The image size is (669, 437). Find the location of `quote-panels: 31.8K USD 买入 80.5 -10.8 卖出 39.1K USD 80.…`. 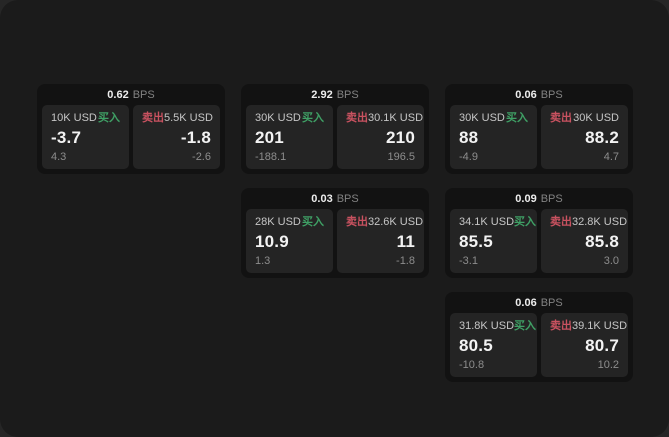

quote-panels: 31.8K USD 买入 80.5 -10.8 卖出 39.1K USD 80.… is located at coordinates (539, 347).